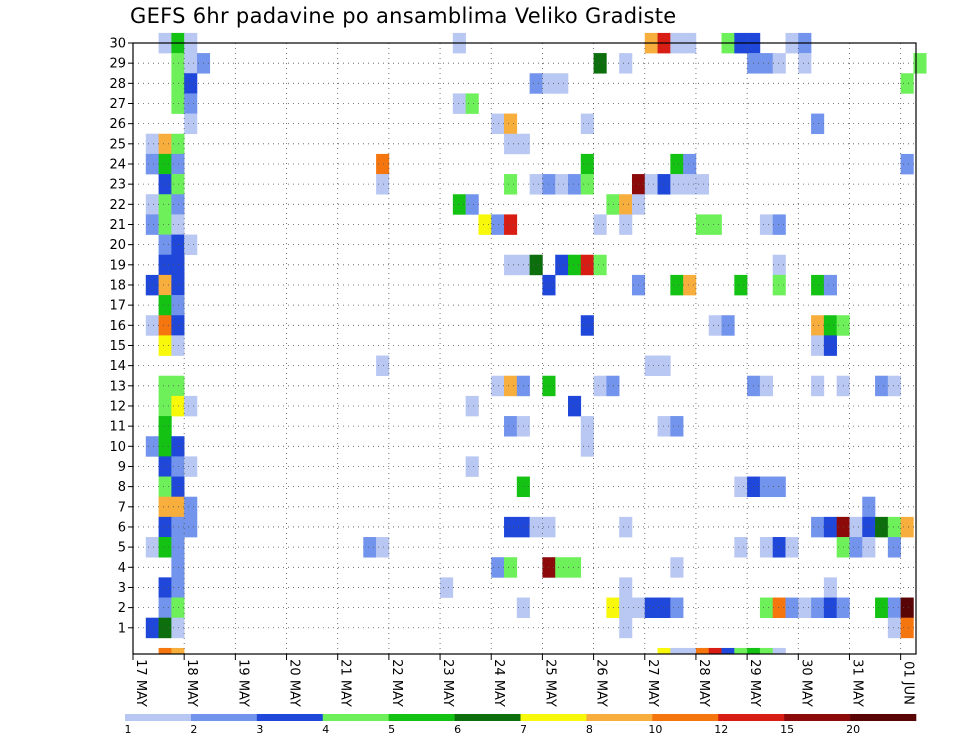 The image size is (960, 742). What do you see at coordinates (122, 548) in the screenshot?
I see `y-tick-label: 5` at bounding box center [122, 548].